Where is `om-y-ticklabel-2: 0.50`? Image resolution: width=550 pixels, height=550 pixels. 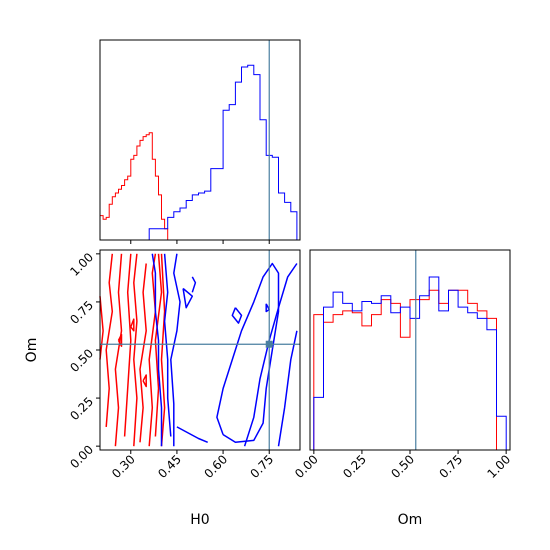
om-y-ticklabel-2: 0.50 is located at coordinates (81, 360).